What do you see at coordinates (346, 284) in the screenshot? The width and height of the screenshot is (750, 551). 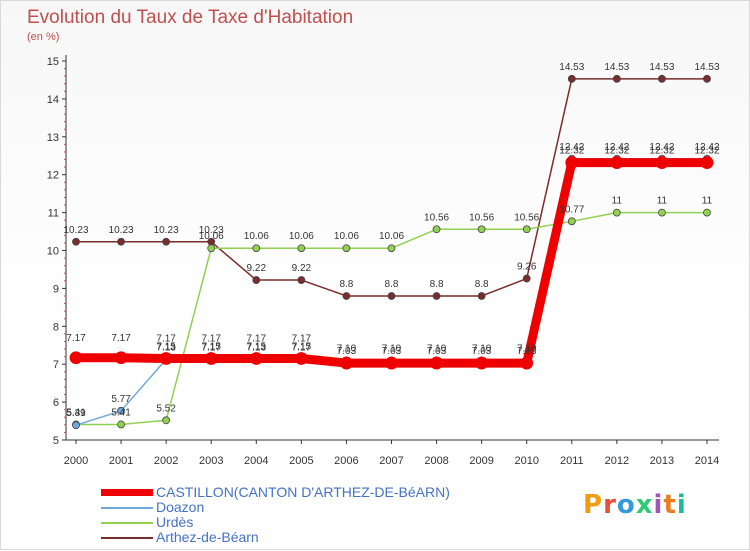 I see `data-label: 8.8` at bounding box center [346, 284].